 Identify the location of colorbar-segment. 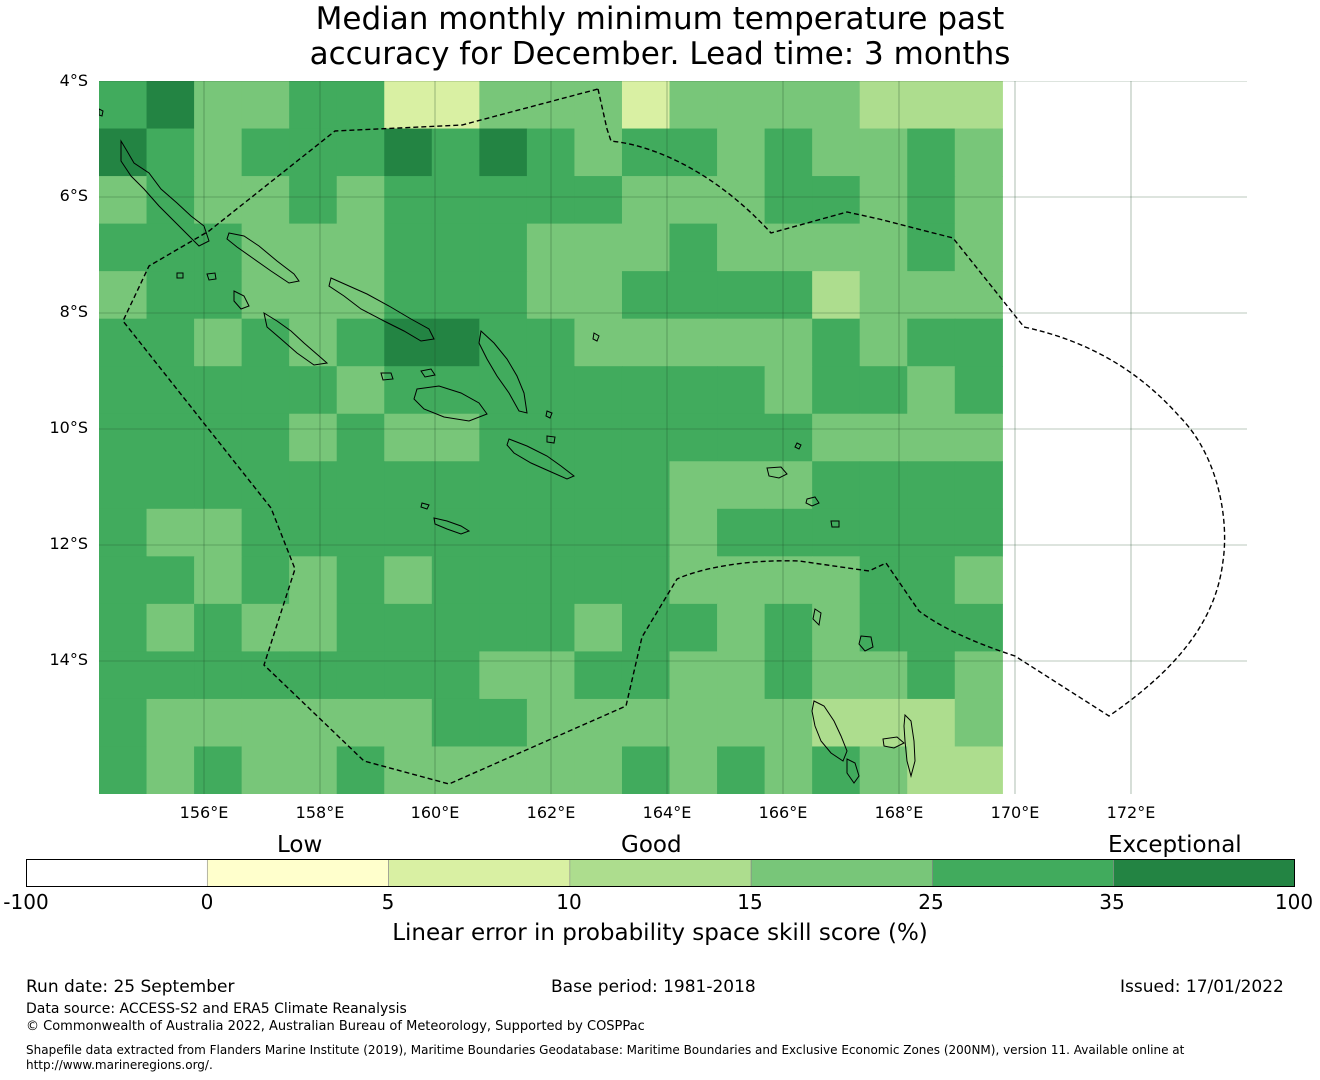
(660, 873).